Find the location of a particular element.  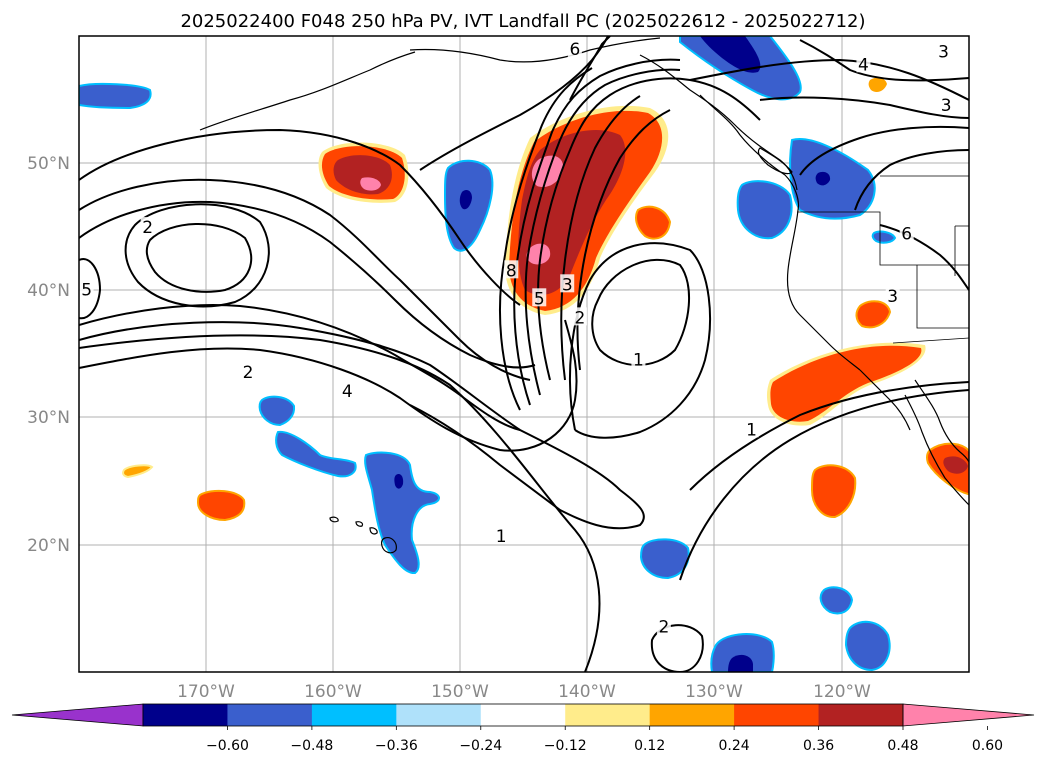

contour-3-north is located at coordinates (829, 79).